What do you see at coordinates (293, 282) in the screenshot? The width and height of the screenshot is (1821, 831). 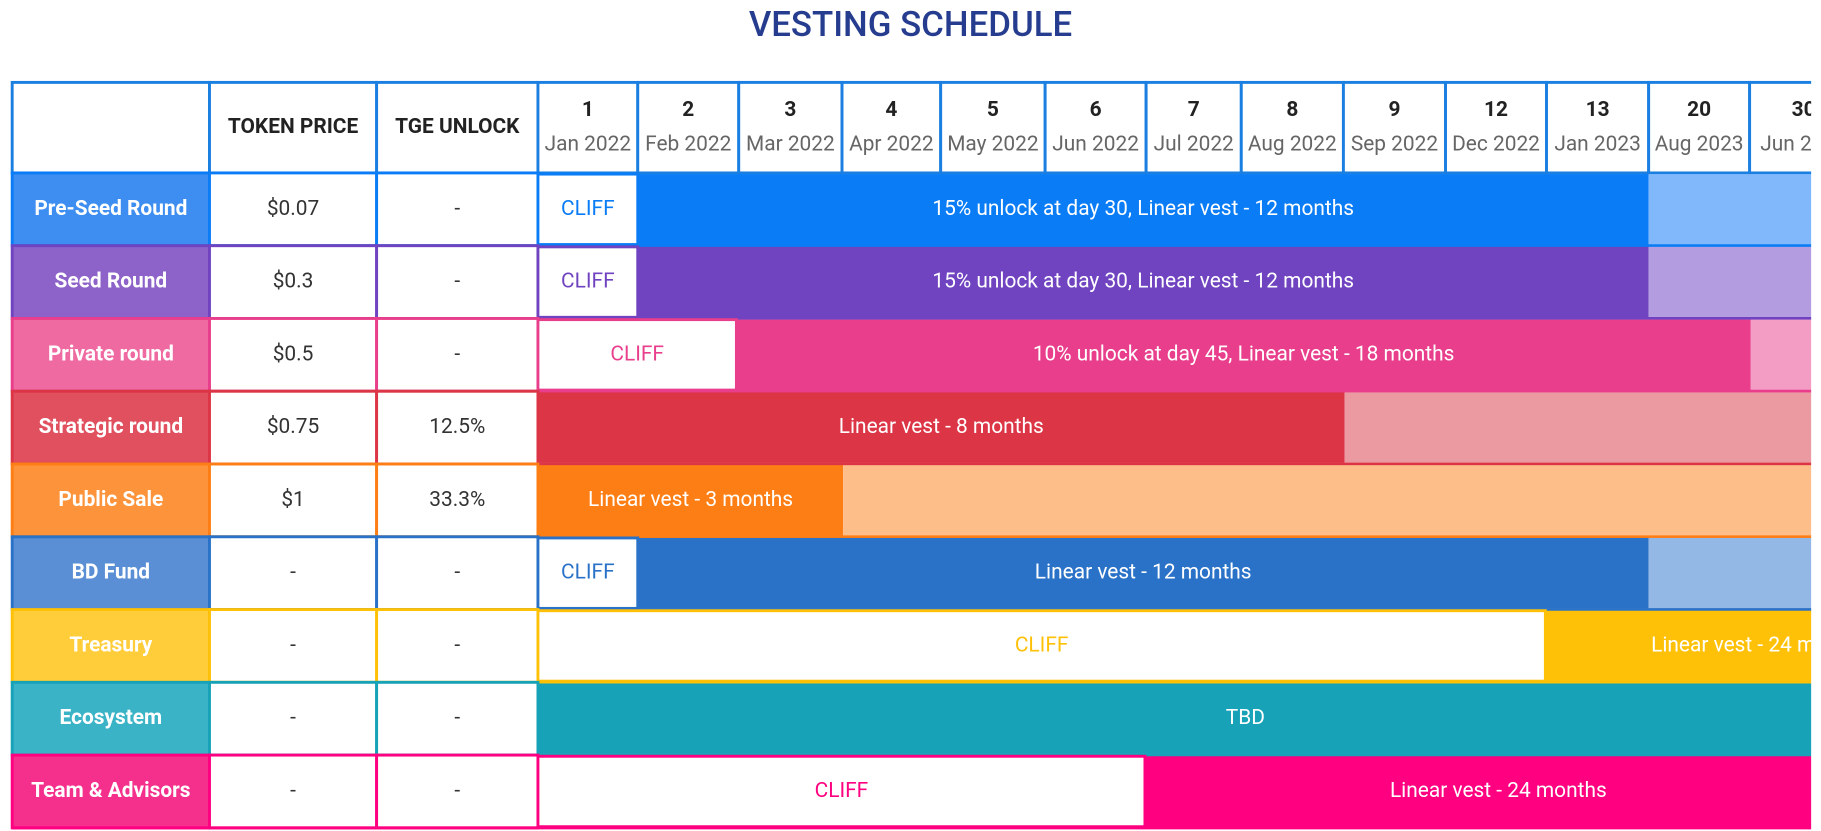 I see `token-price: $0.3` at bounding box center [293, 282].